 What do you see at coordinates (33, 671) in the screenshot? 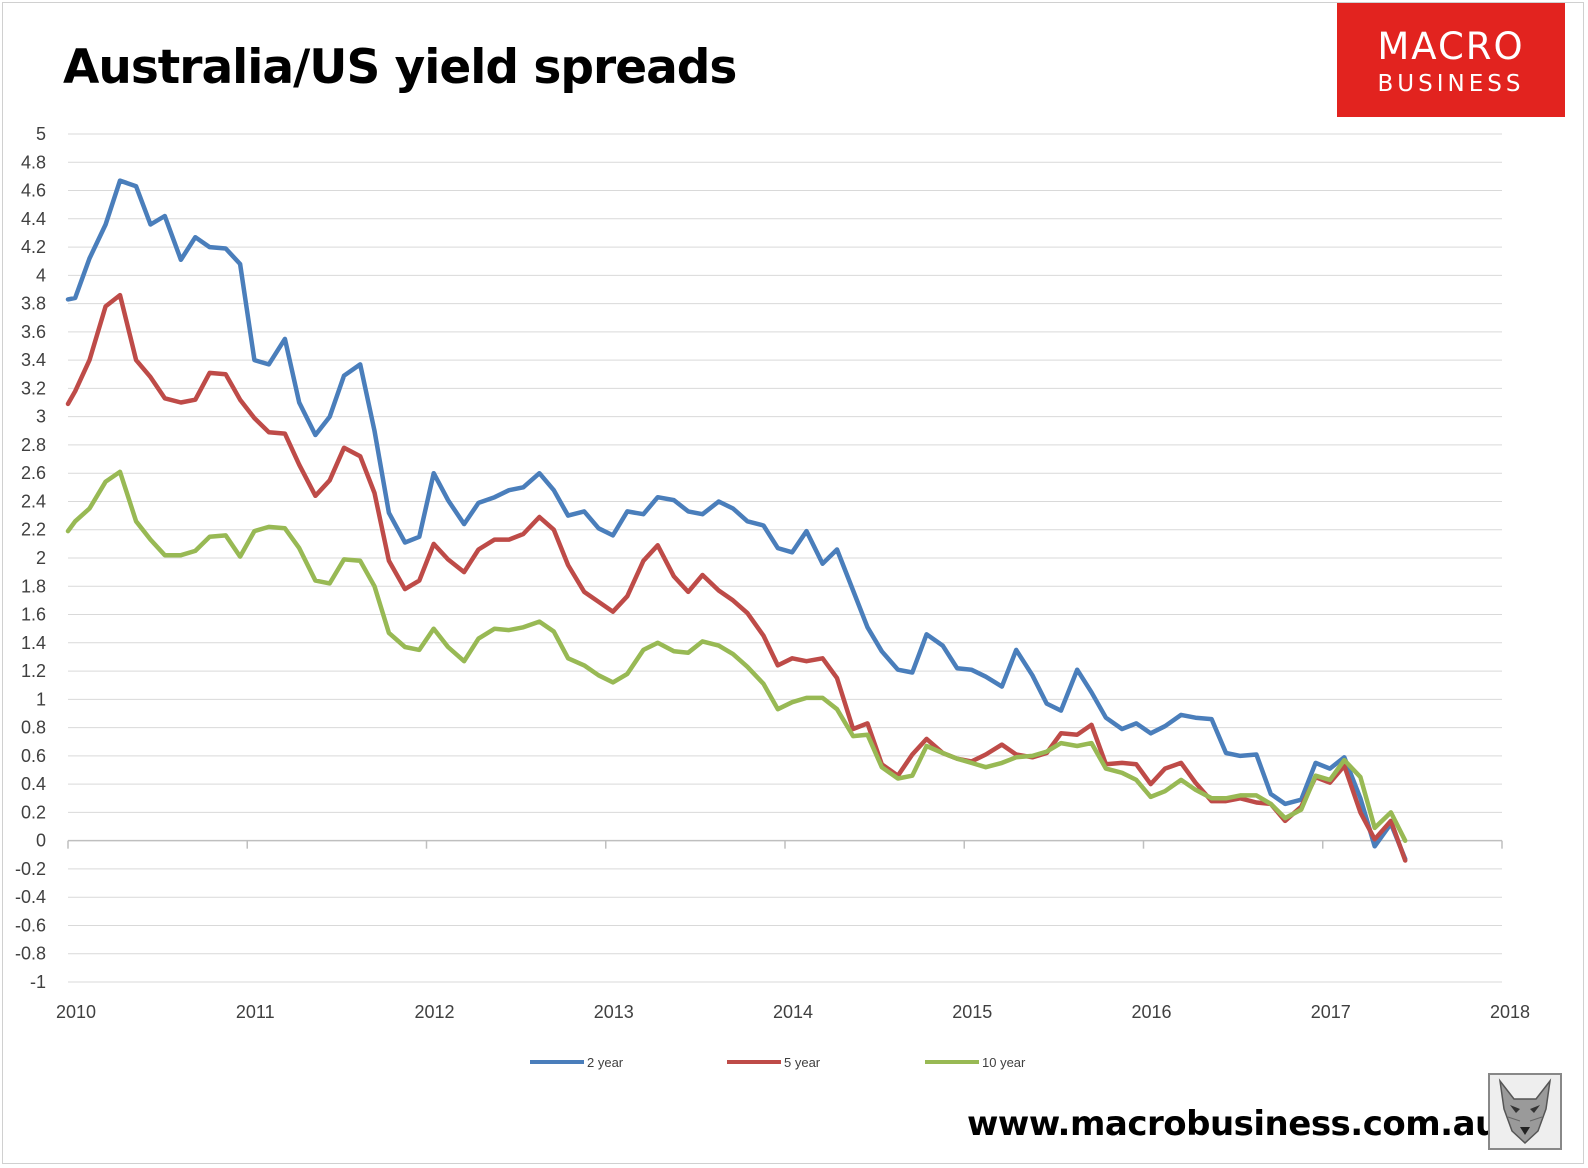
I see `y-tick-label: 1.2` at bounding box center [33, 671].